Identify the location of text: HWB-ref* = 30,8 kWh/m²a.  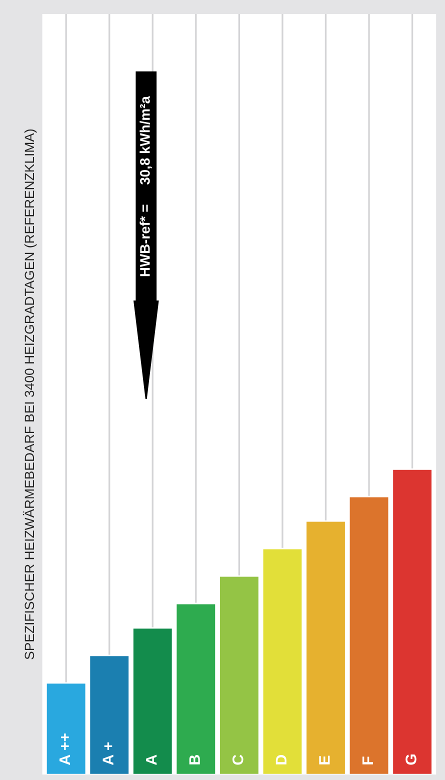
(146, 186).